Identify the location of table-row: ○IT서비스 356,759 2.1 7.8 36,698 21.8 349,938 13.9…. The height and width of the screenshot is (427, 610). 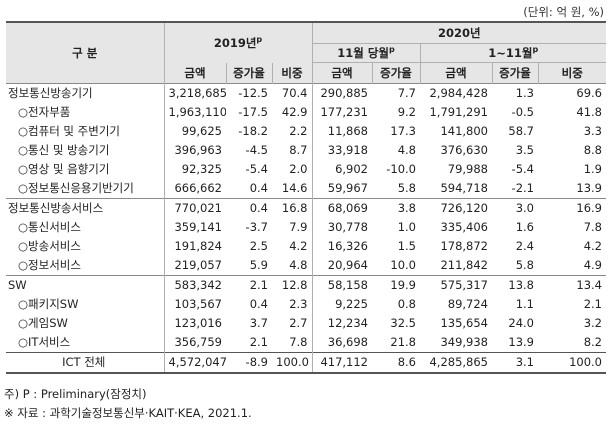
(306, 343).